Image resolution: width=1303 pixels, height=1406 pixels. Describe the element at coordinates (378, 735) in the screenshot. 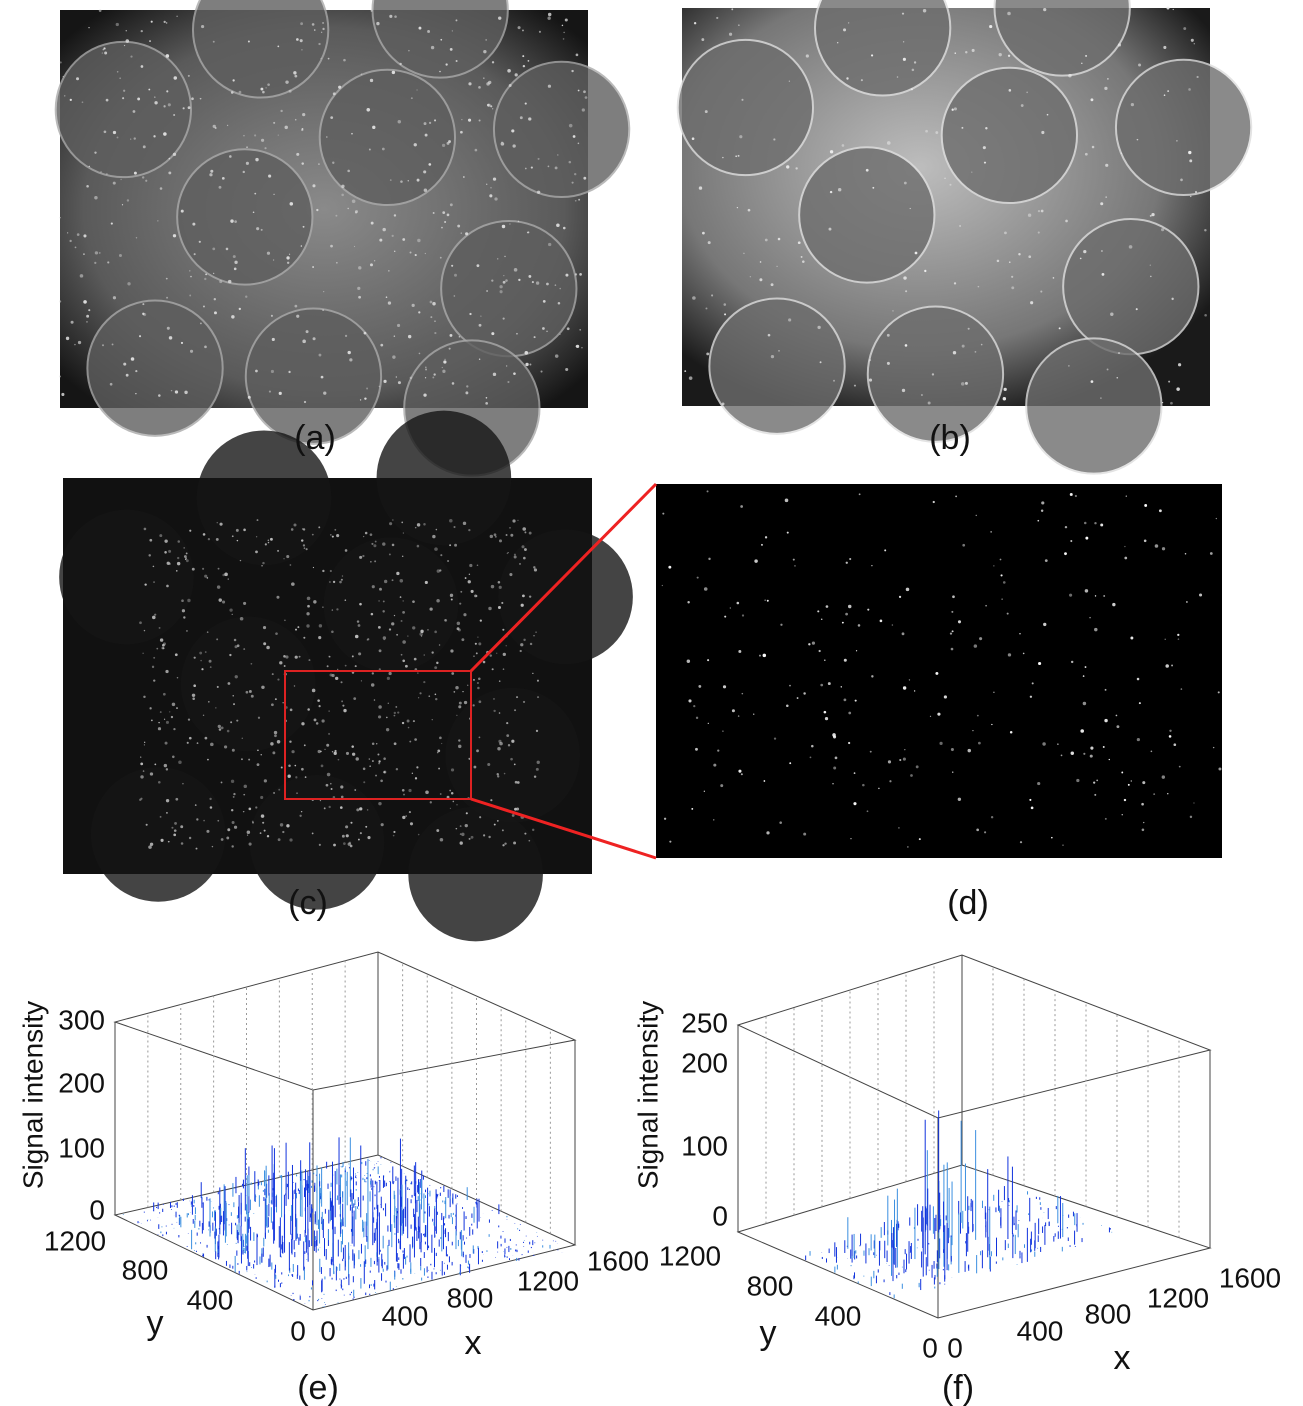

I see `zoom-box` at that location.